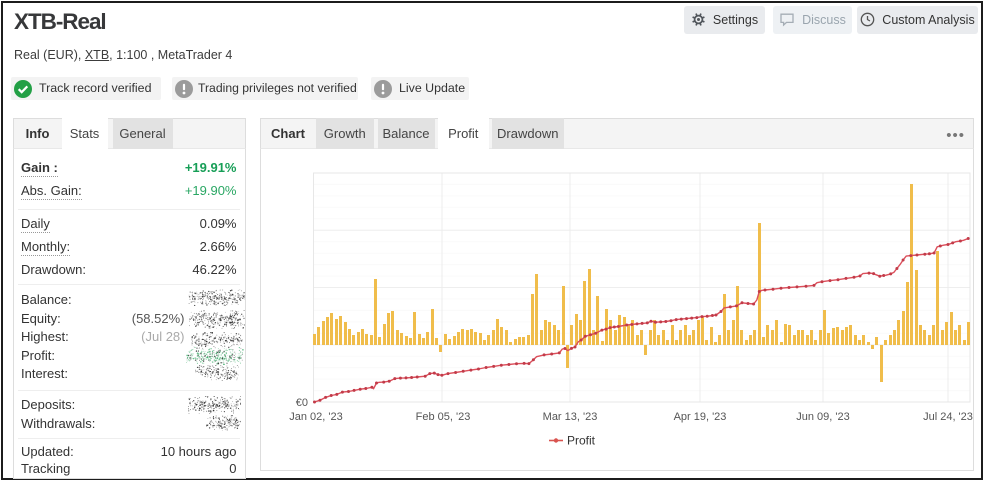  Describe the element at coordinates (948, 417) in the screenshot. I see `svg-text: Jul 24, '23` at that location.